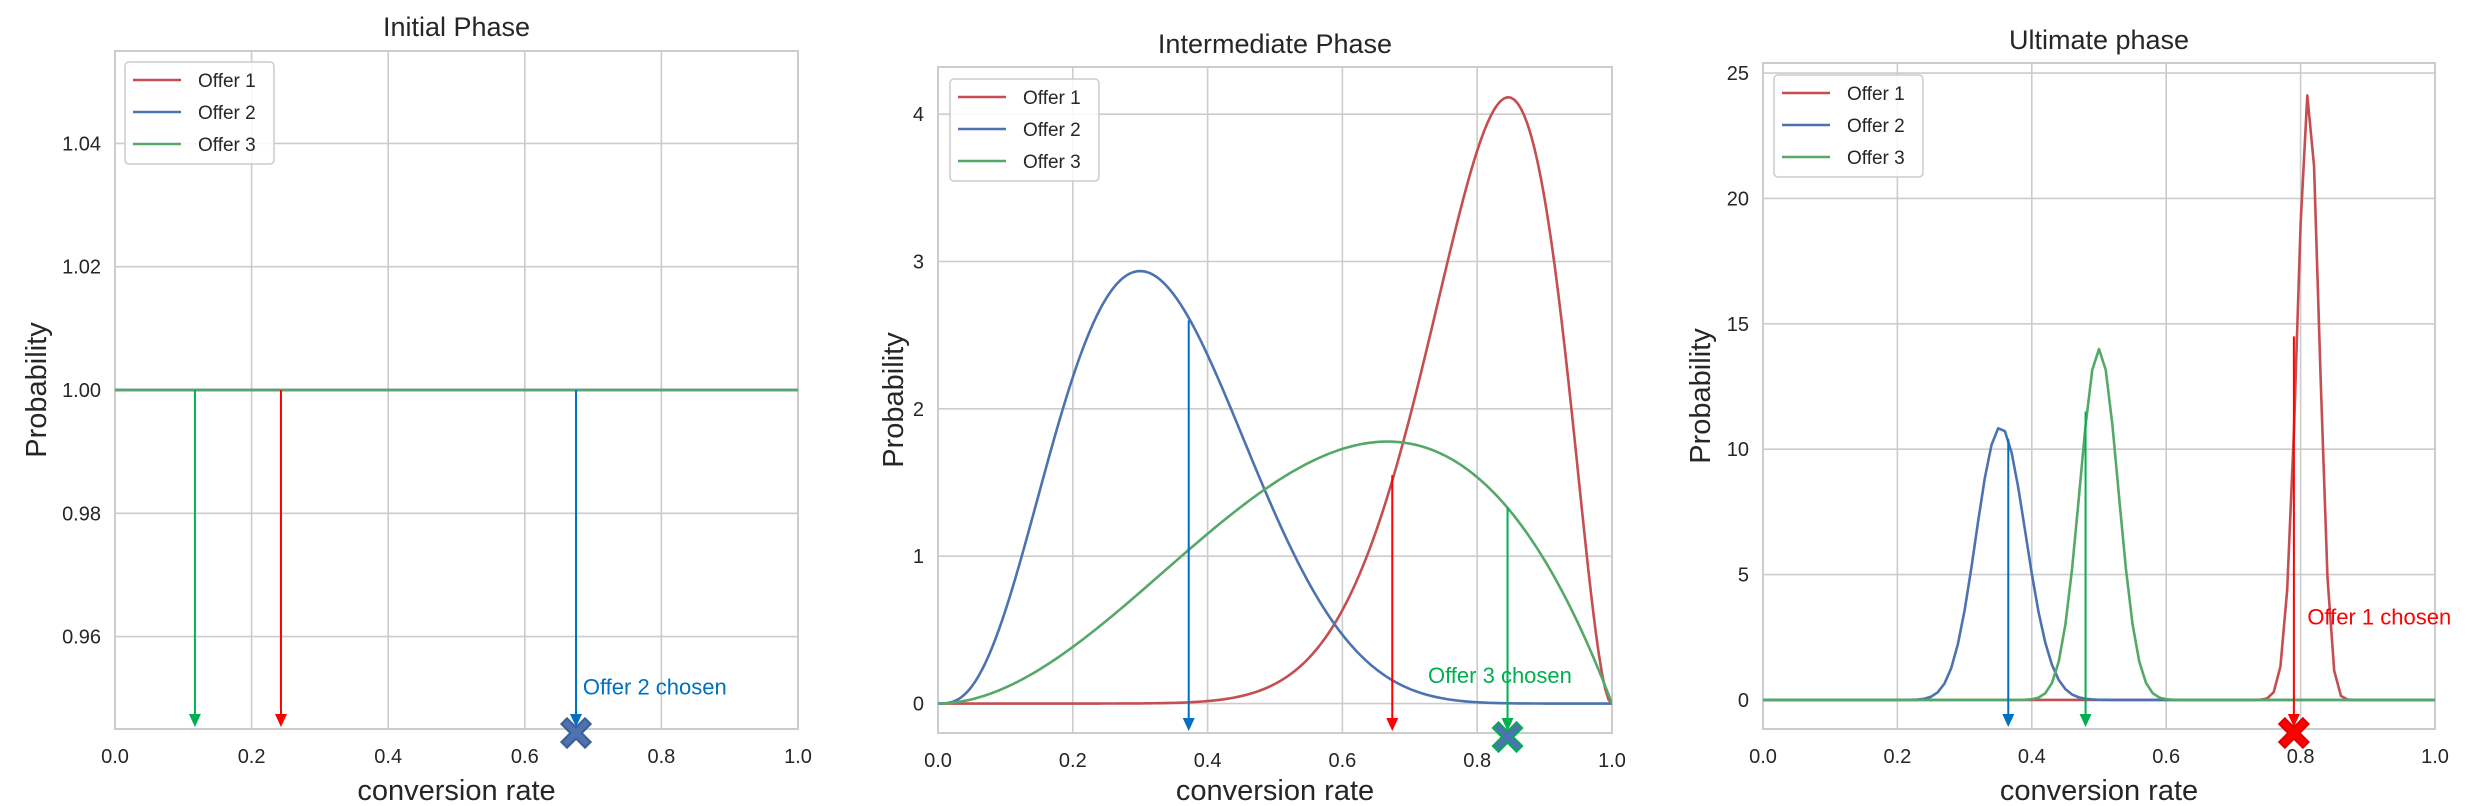 This screenshot has height=806, width=2488. I want to click on chosen-annotation: Offer 1 chosen, so click(2379, 617).